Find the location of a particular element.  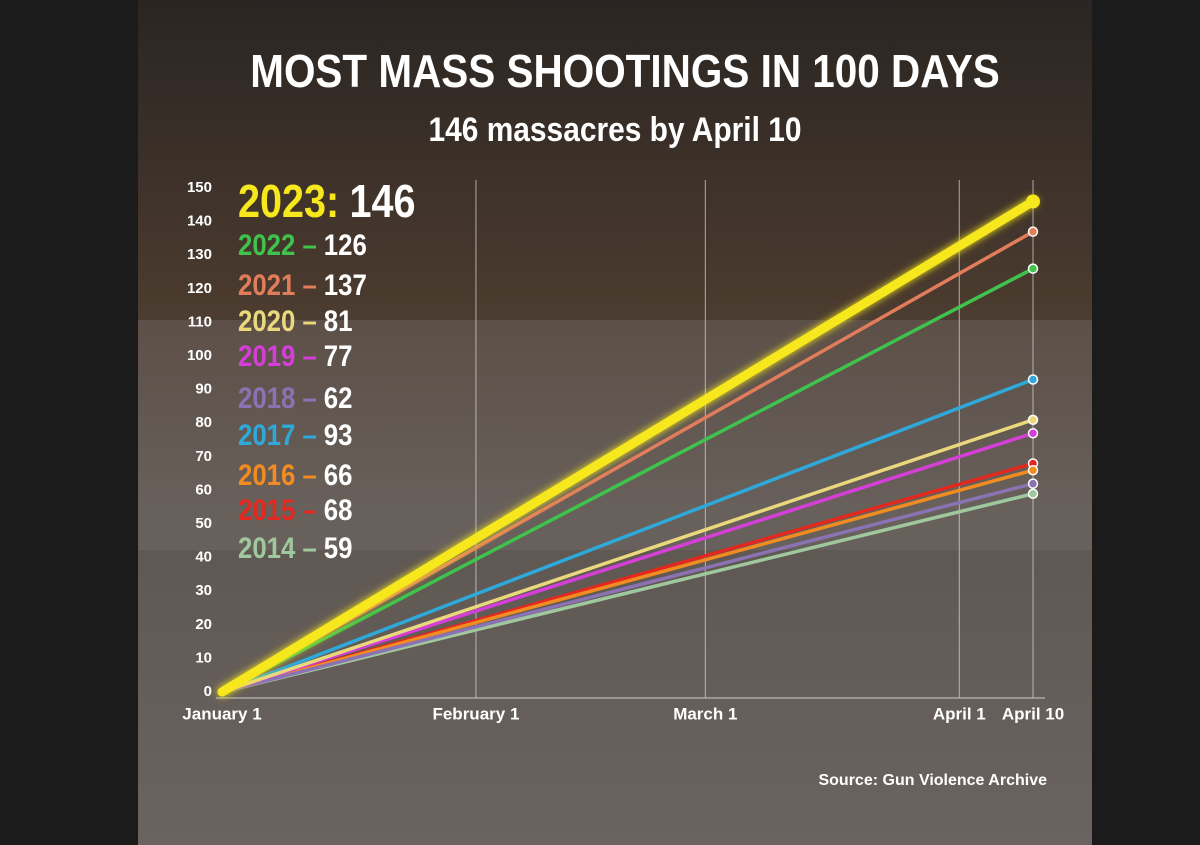

legend-value: 126 is located at coordinates (345, 244).